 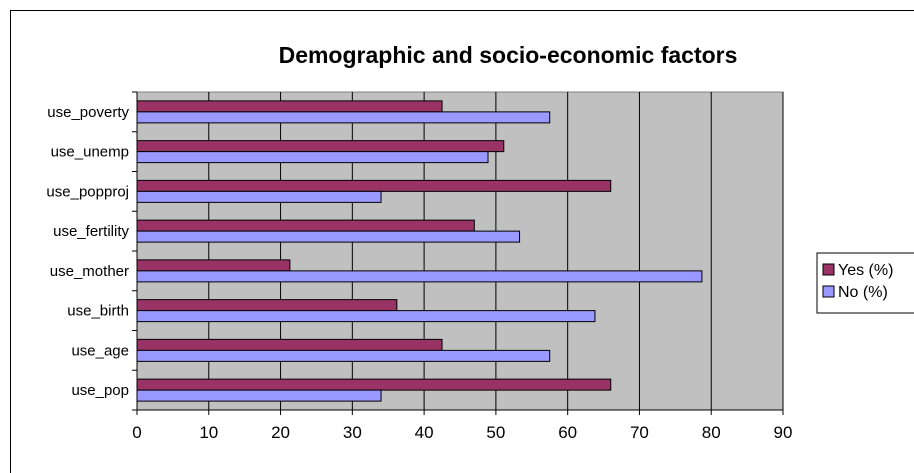 I want to click on legend: Yes (%) No (%), so click(x=865, y=283).